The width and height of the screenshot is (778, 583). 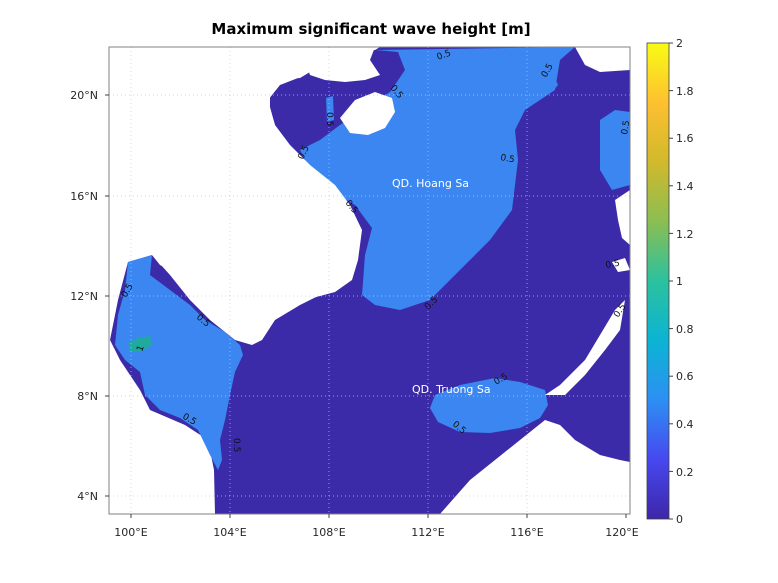 I want to click on y-tick-label: 16°N, so click(x=84, y=196).